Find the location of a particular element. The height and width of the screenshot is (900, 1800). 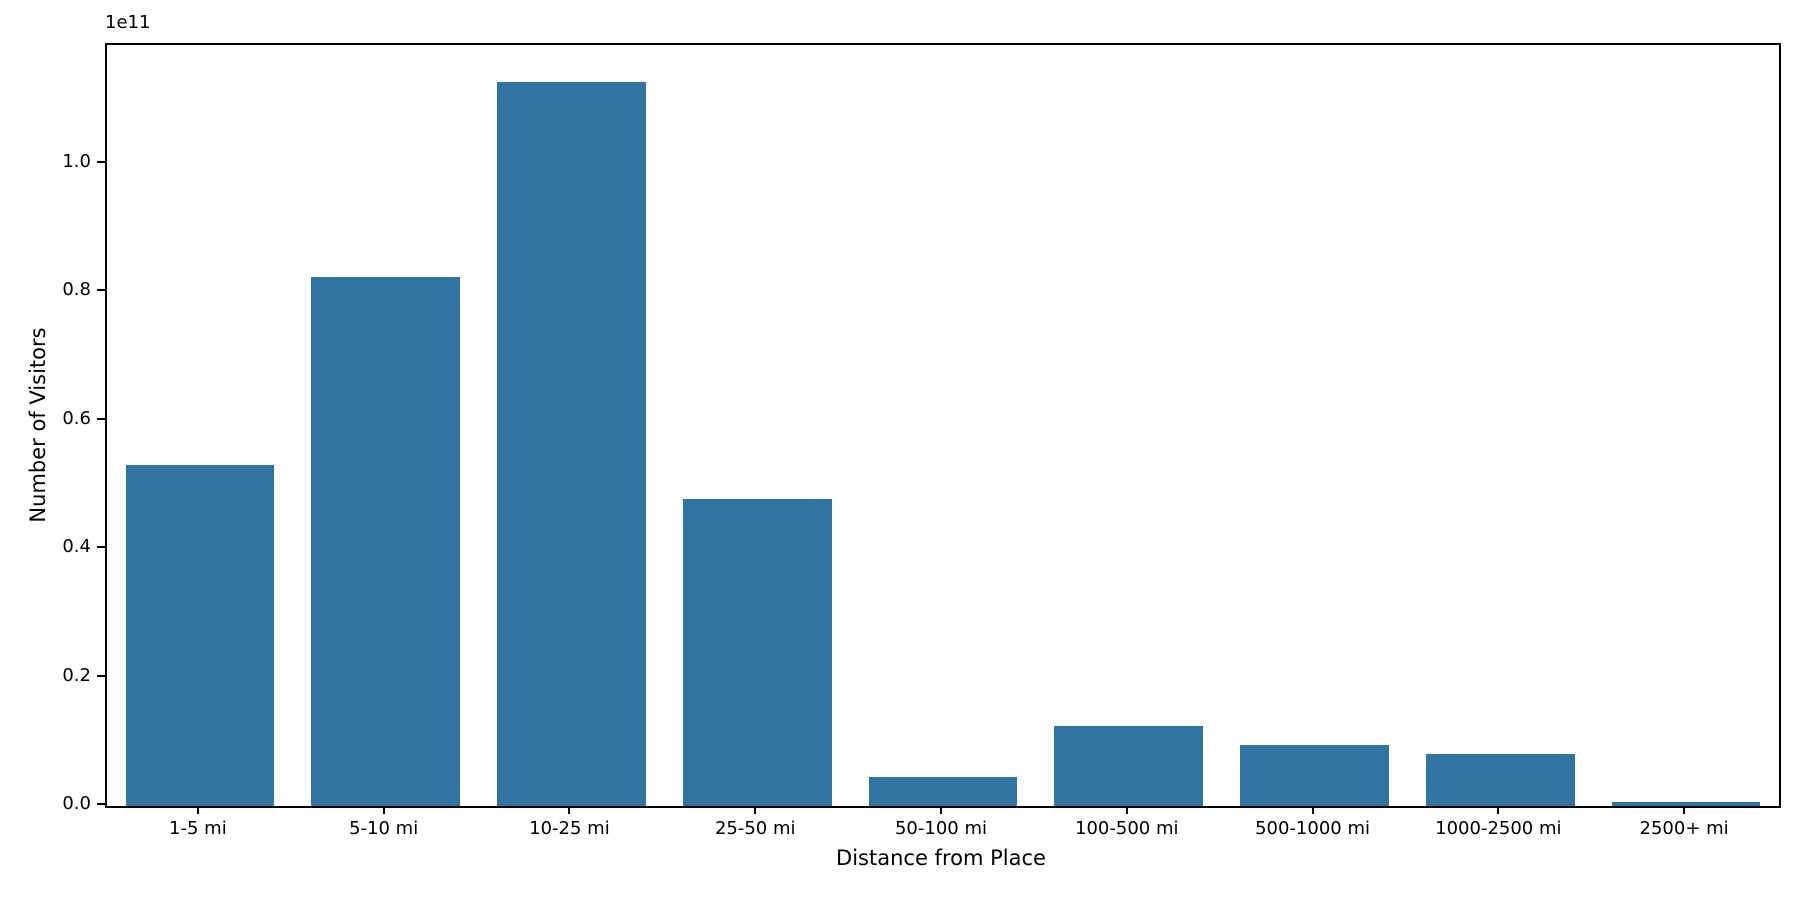

y-tick-label: 0.6 is located at coordinates (76, 418).